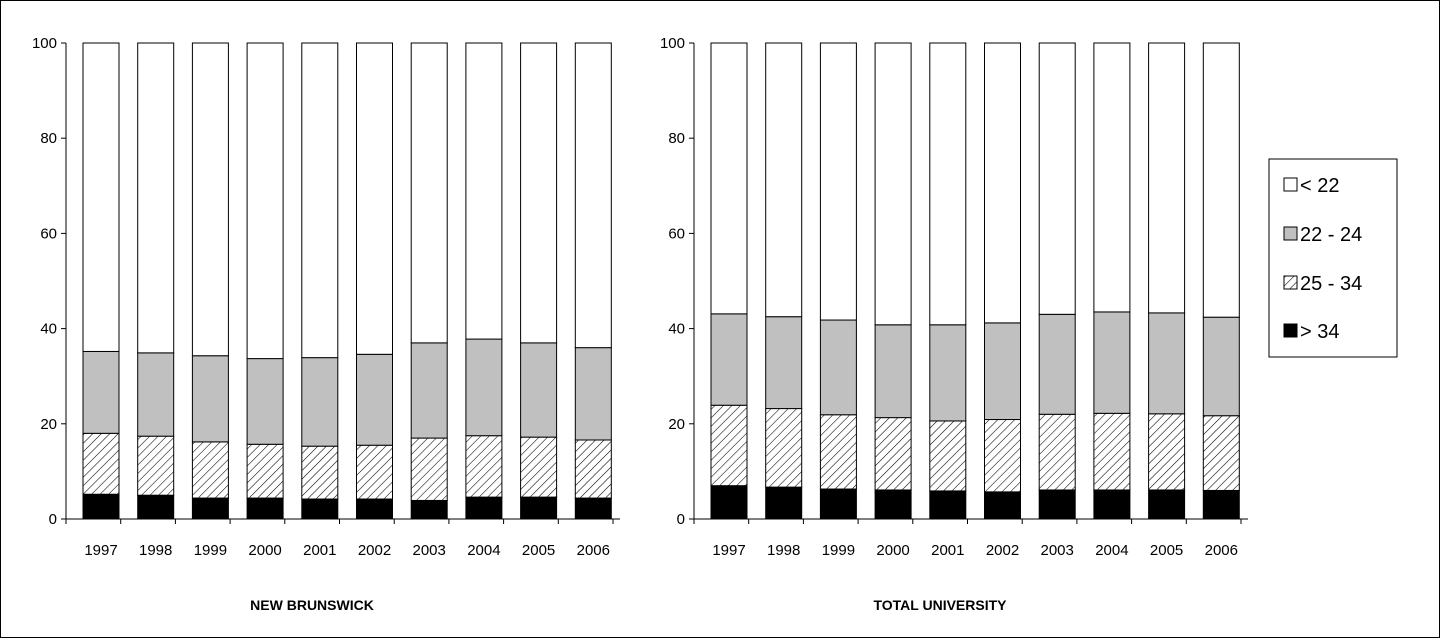  I want to click on chart-title: NEW BRUNSWICK, so click(312, 605).